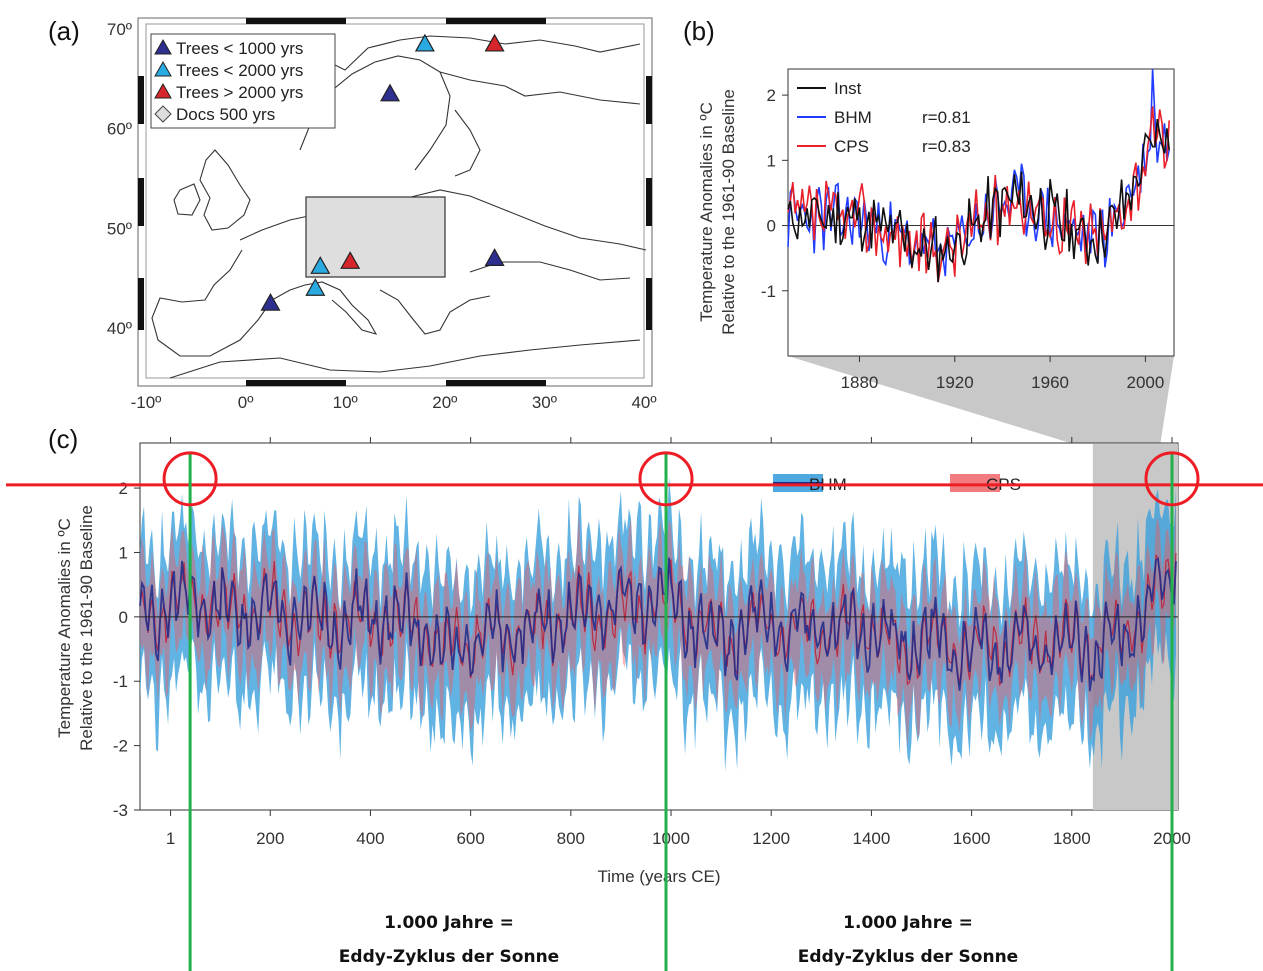  I want to click on panel-b-y-tick: 1, so click(771, 160).